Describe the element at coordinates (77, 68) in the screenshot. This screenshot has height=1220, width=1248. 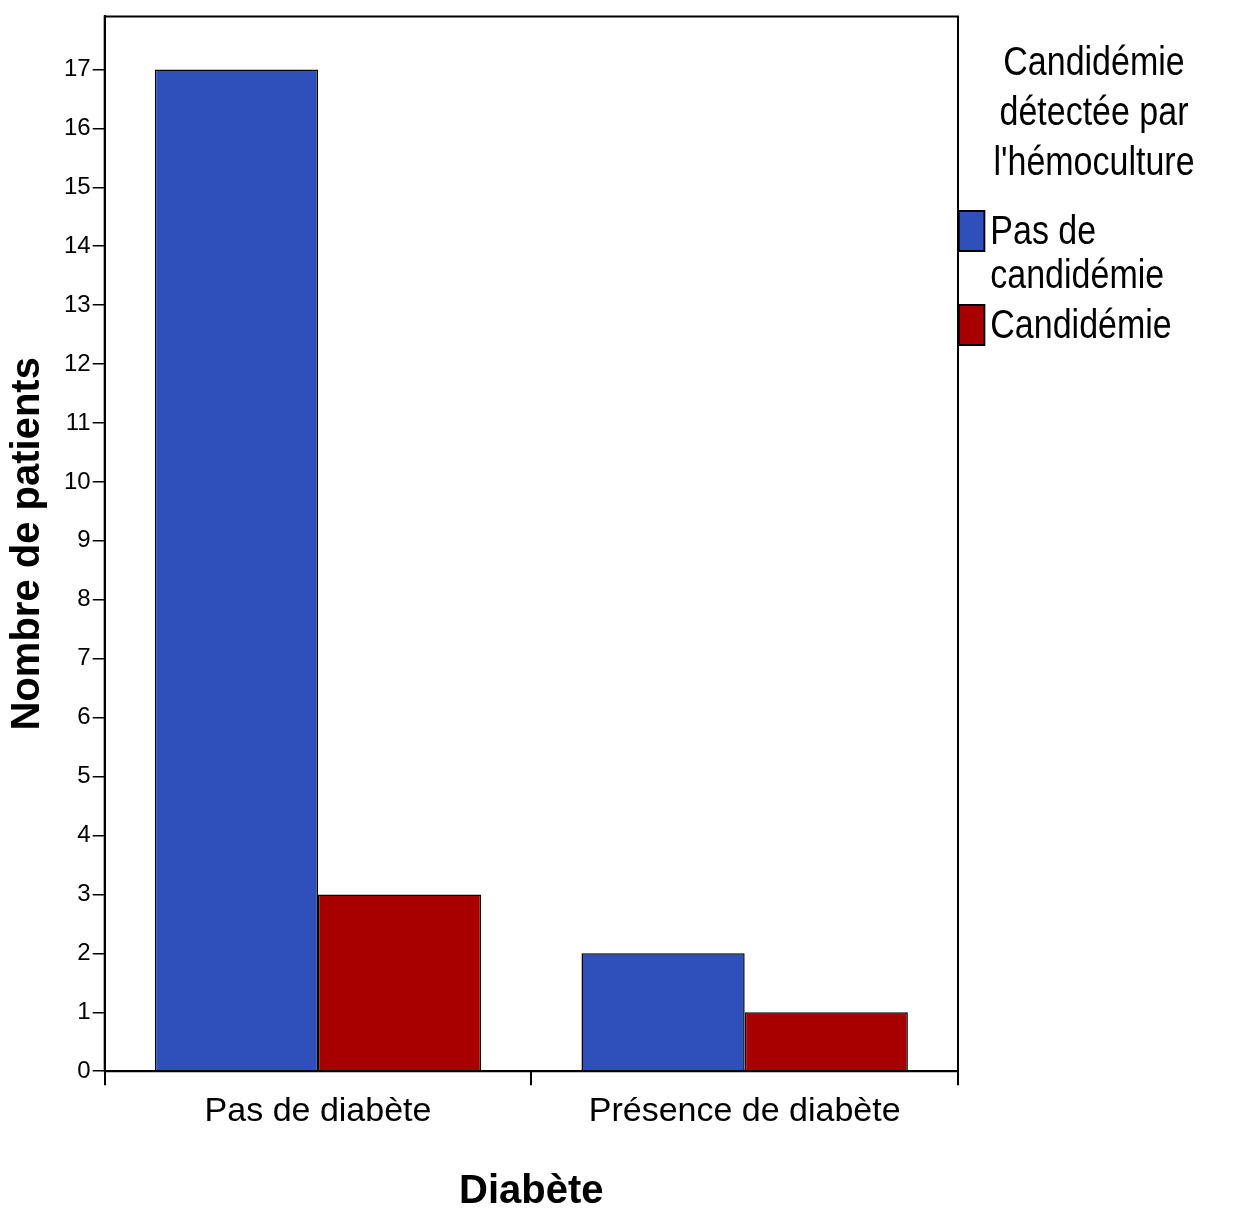
I see `y-tick-label: 17` at that location.